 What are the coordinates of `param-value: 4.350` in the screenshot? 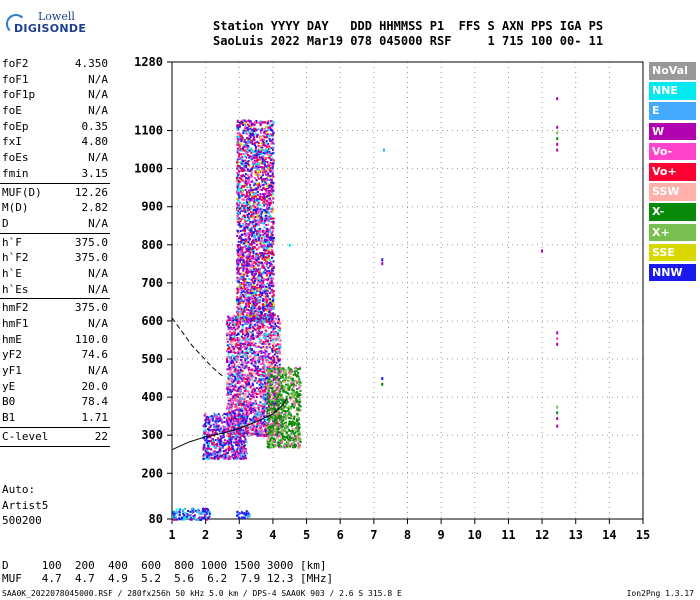 It's located at (91, 63).